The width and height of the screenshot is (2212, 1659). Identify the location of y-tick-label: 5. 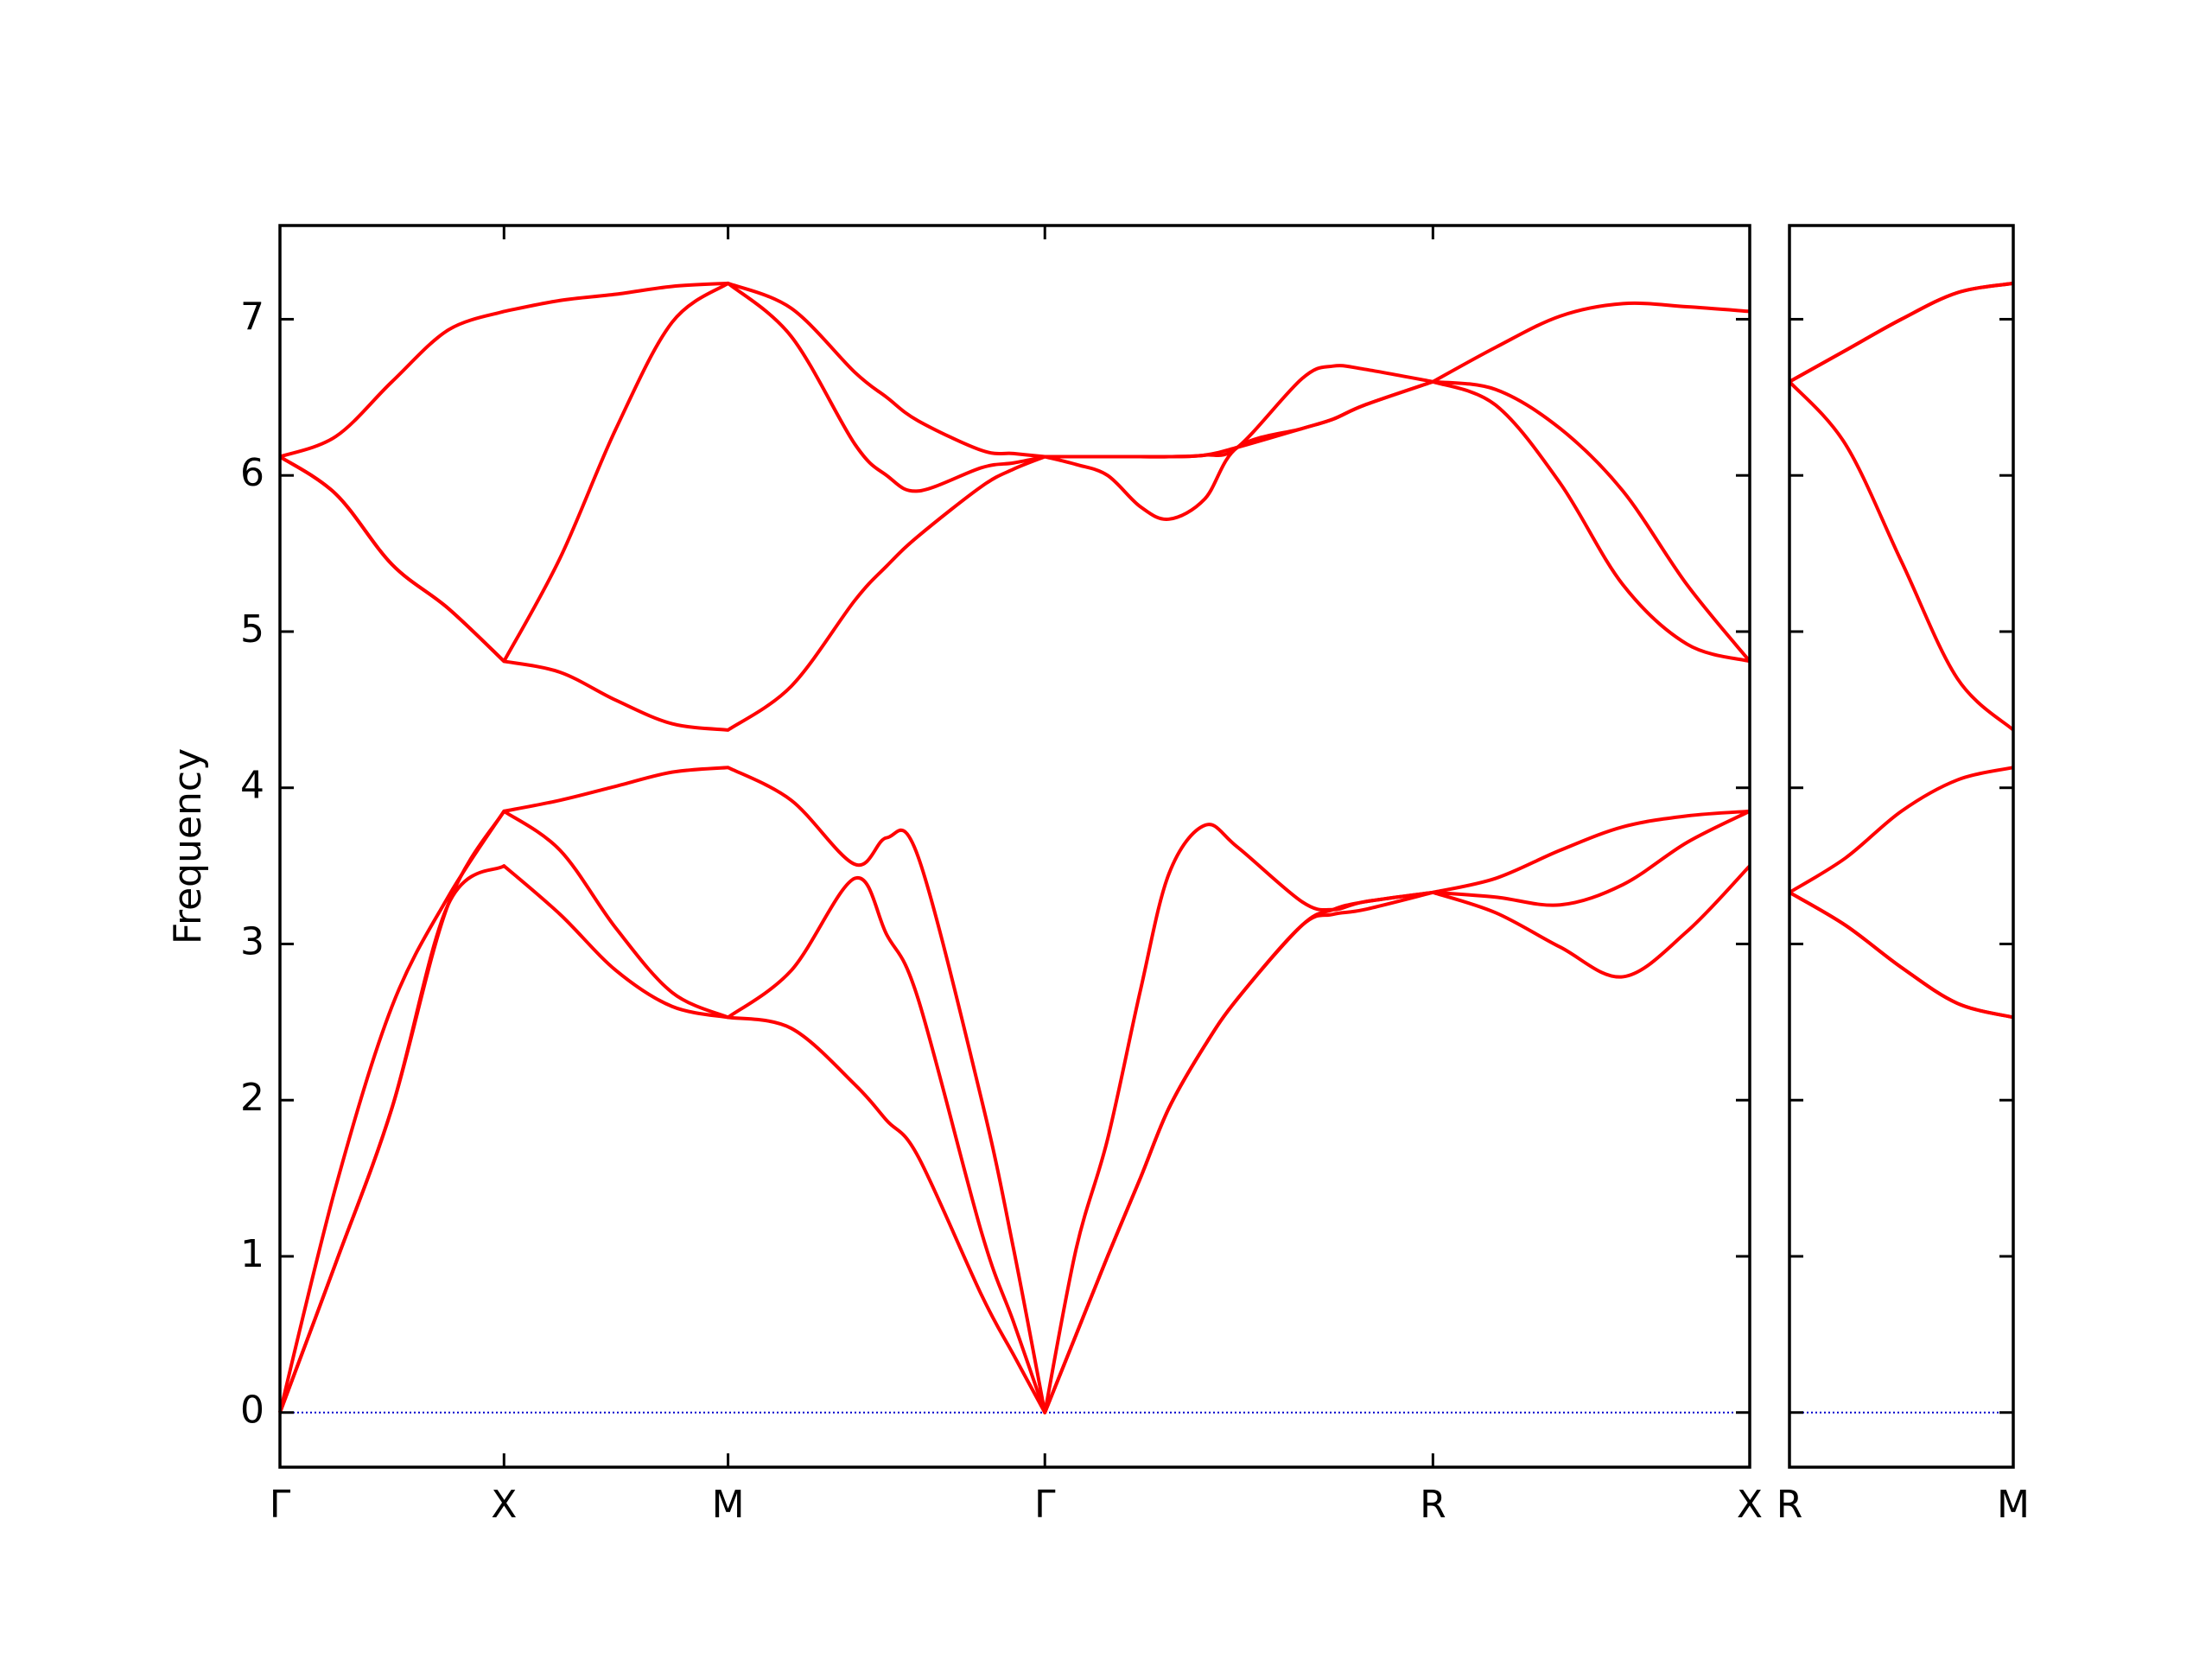
(252, 629).